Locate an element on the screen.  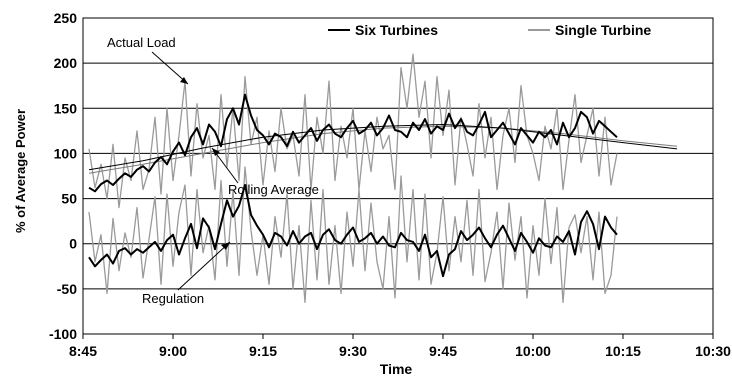
y-tick-label: 150 is located at coordinates (66, 108).